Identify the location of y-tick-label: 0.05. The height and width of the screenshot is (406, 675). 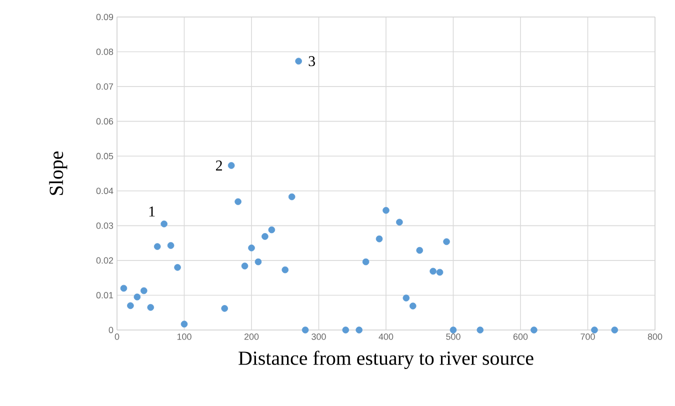
(105, 156).